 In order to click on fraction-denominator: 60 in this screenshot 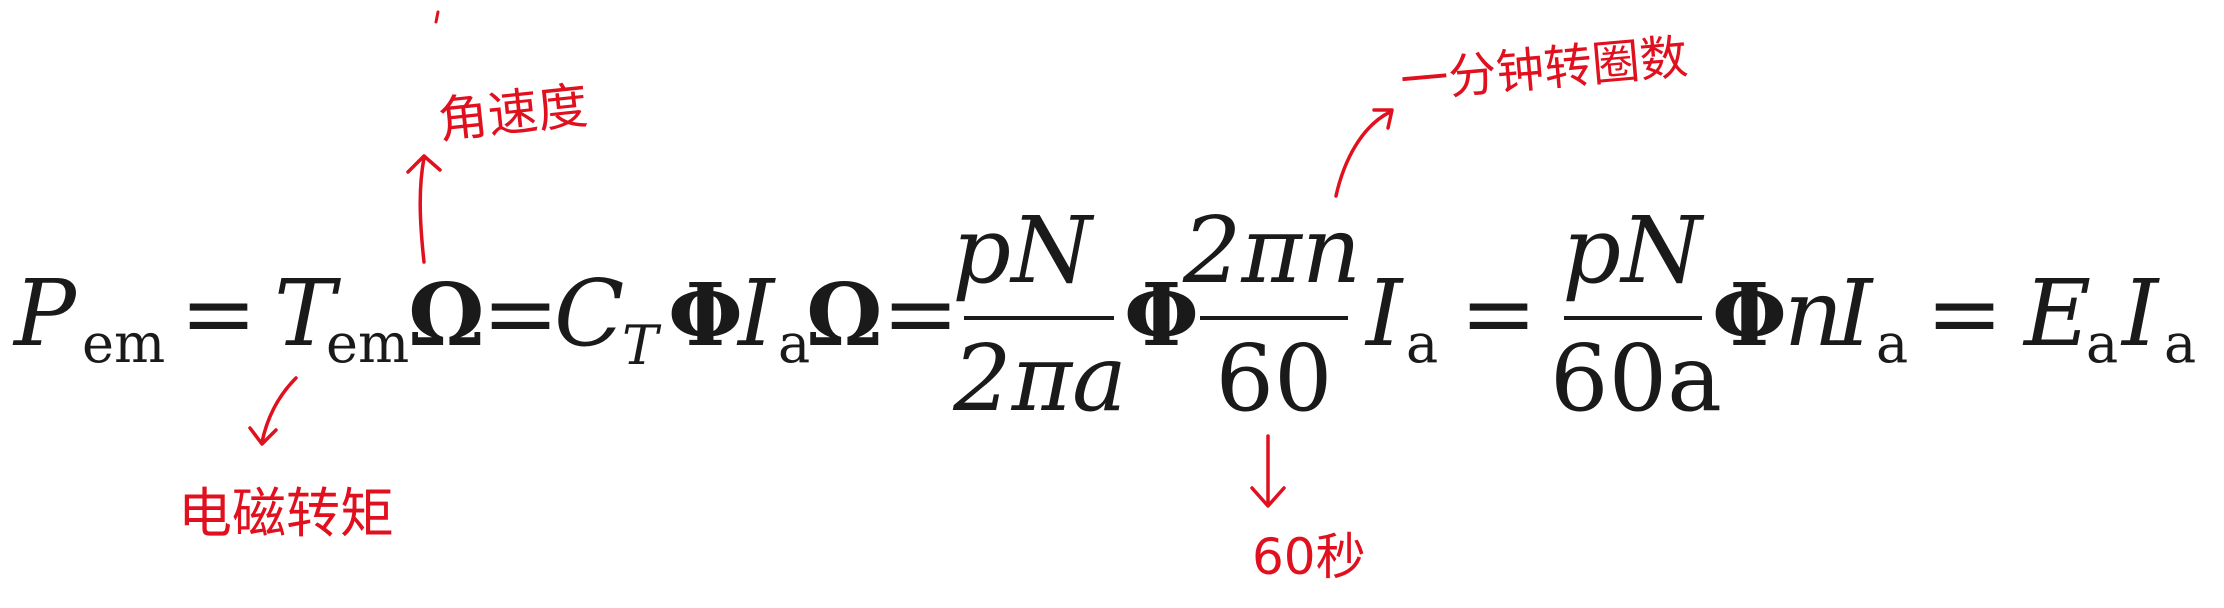, I will do `click(1273, 378)`.